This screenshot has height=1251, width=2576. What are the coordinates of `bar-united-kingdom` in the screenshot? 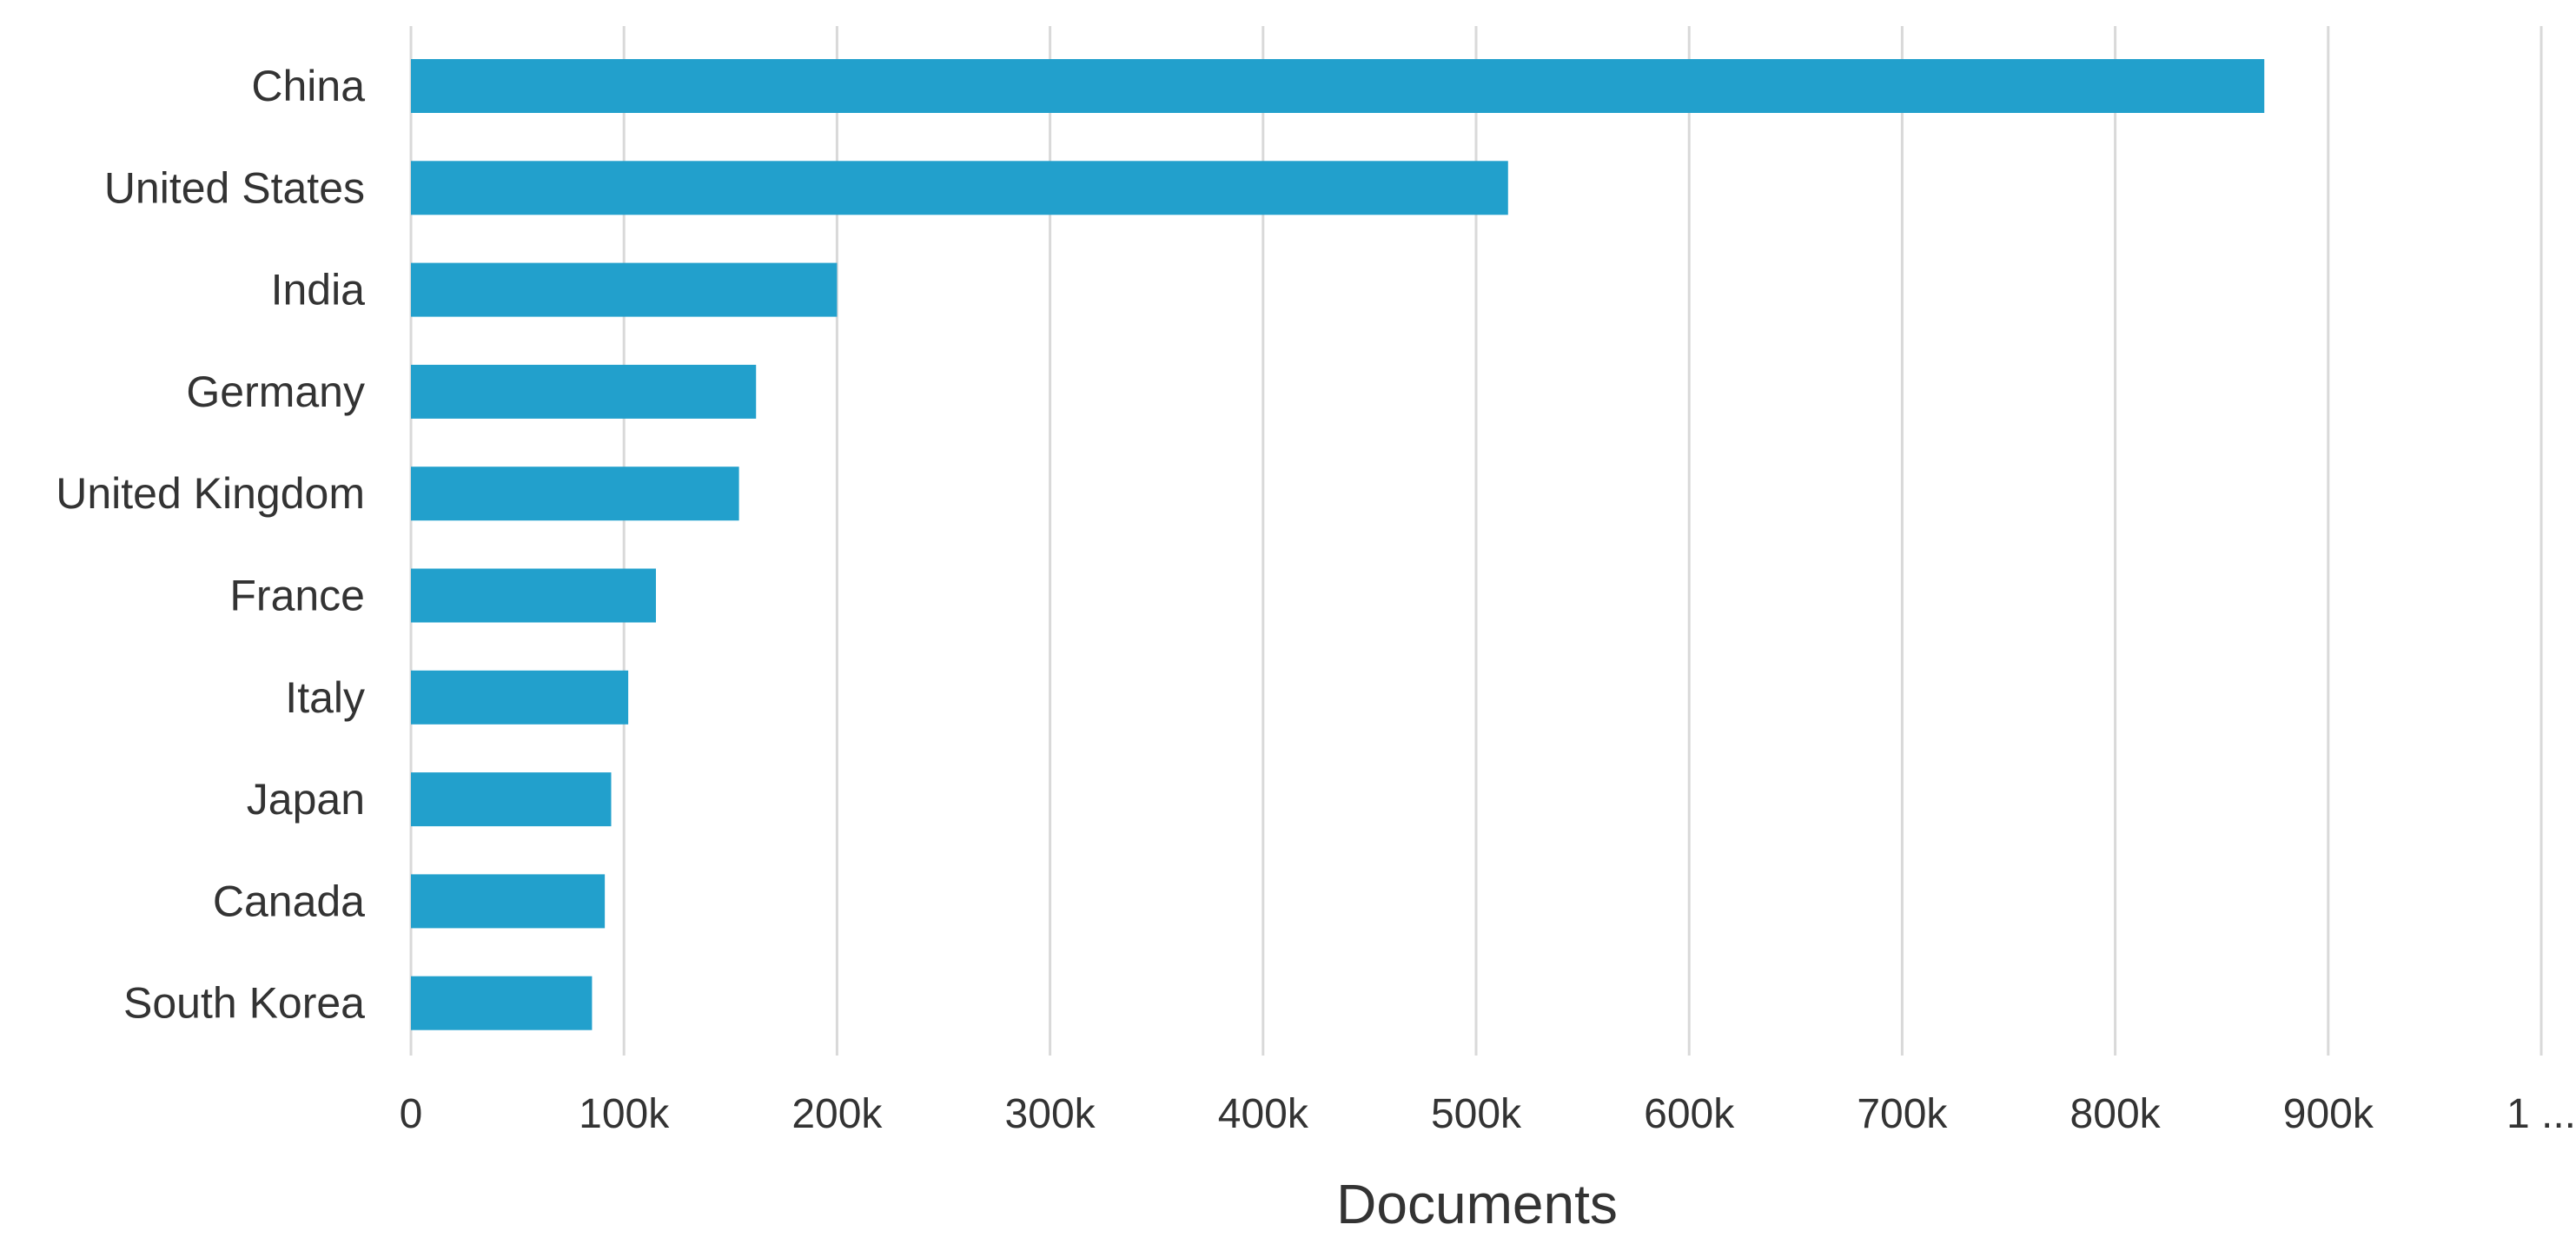 It's located at (575, 494).